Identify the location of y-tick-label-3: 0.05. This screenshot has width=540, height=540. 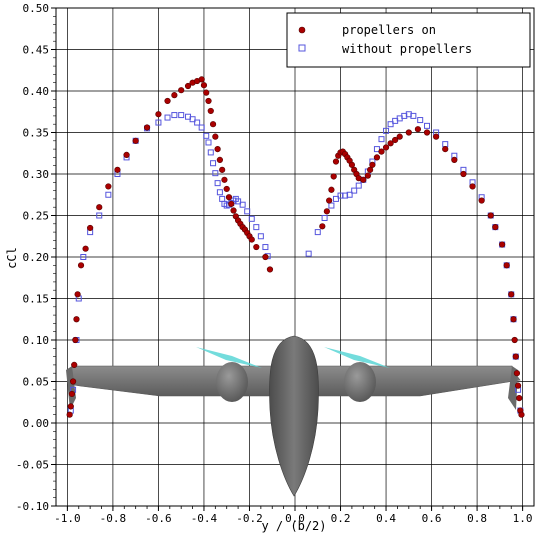
(36, 382).